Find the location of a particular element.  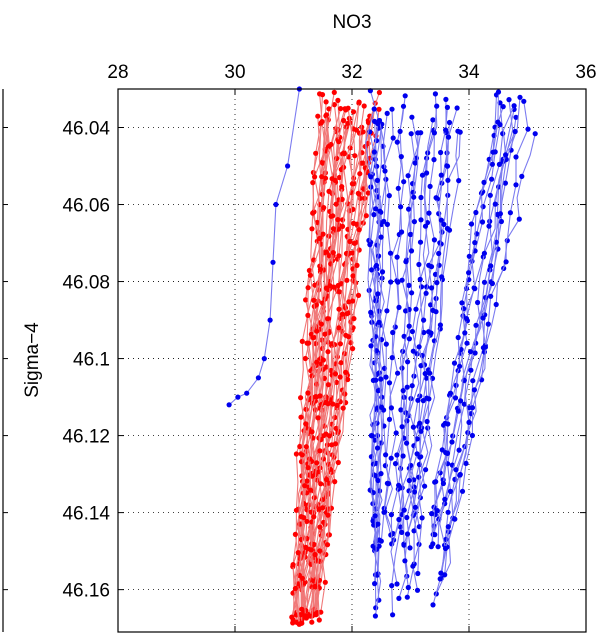

series-0-profile-2-point is located at coordinates (301, 398).